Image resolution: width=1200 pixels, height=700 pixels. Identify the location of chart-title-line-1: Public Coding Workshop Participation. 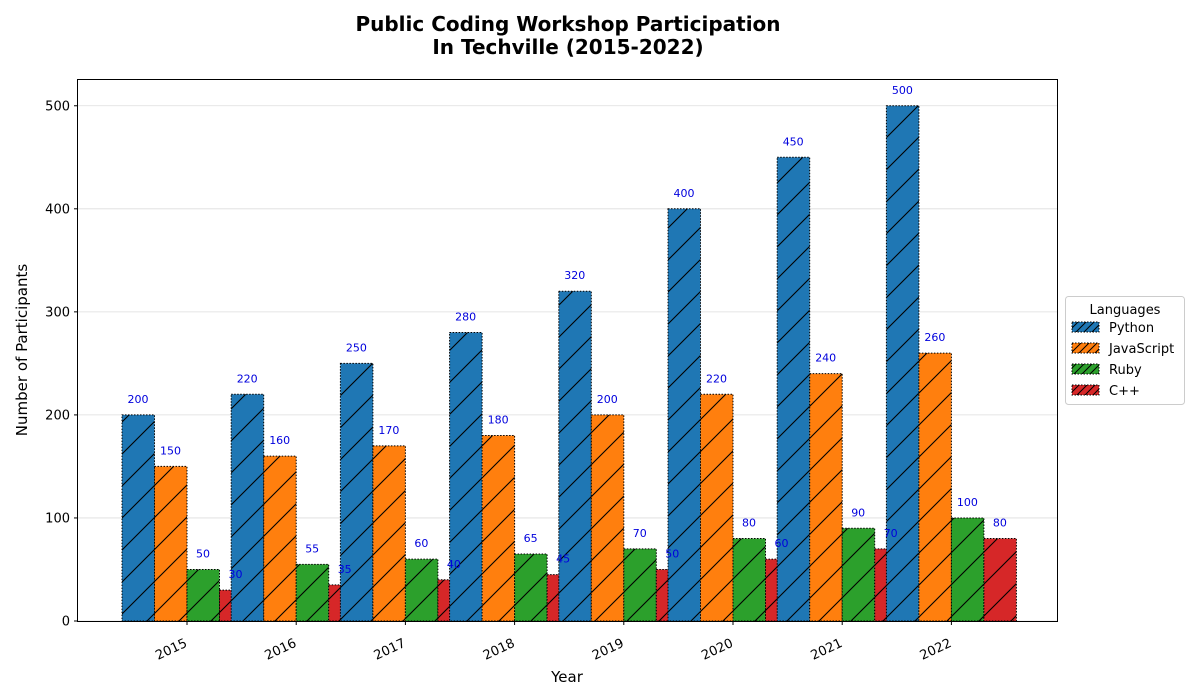
(567, 24).